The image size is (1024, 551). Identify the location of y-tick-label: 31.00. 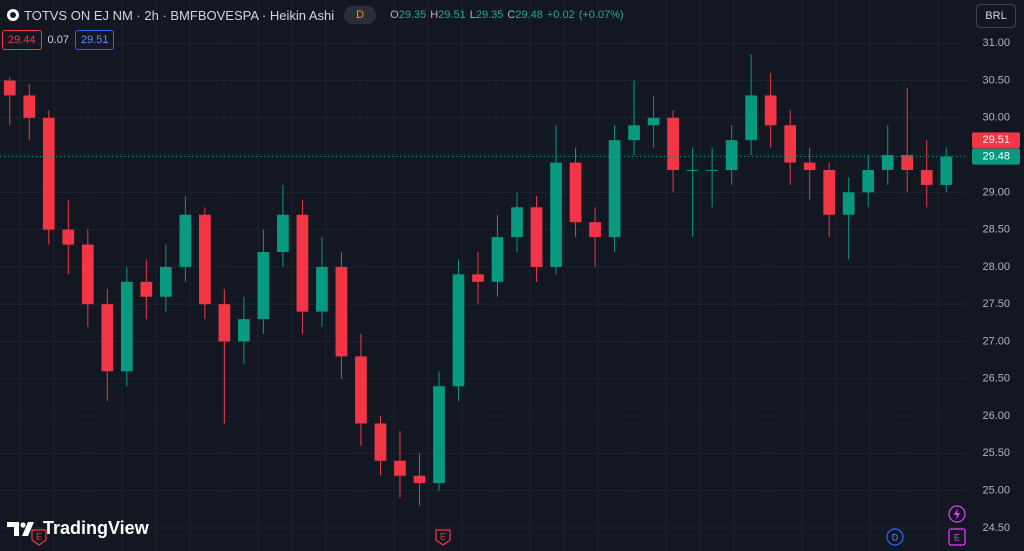
(996, 43).